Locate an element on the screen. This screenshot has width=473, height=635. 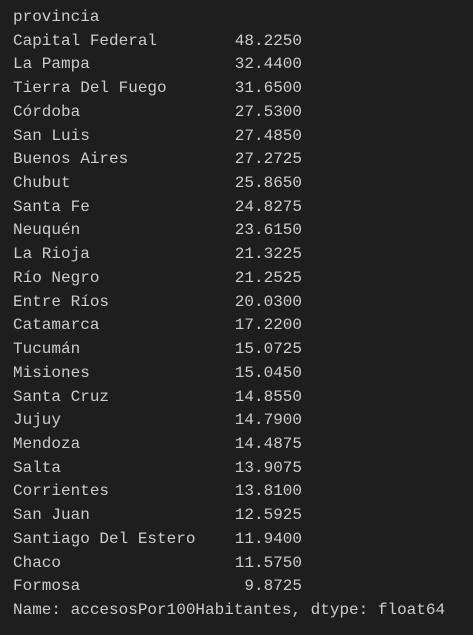
row-name: Jujuy is located at coordinates (37, 420).